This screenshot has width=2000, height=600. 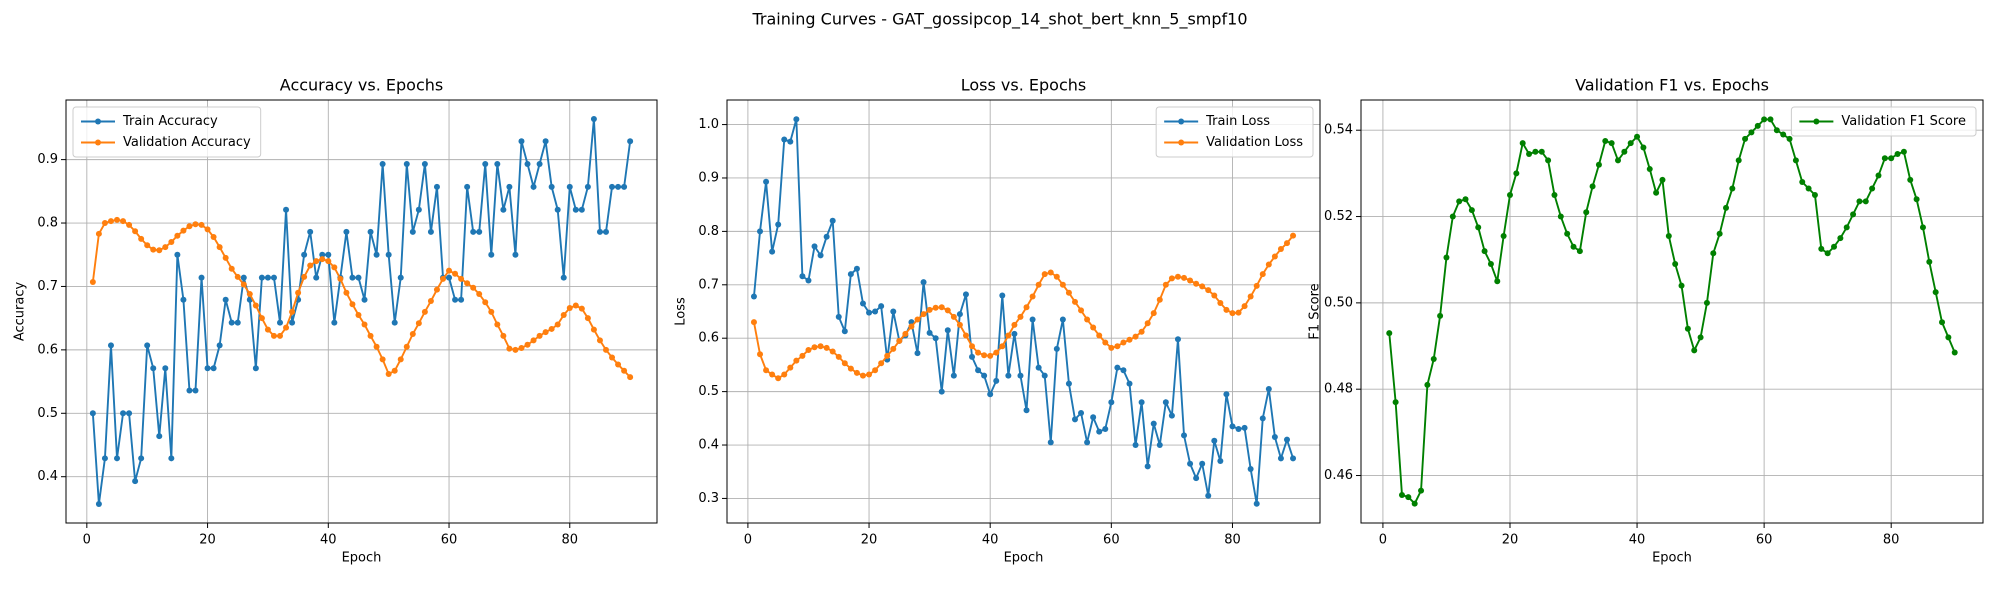 What do you see at coordinates (708, 338) in the screenshot?
I see `y-tick-label: 0.6` at bounding box center [708, 338].